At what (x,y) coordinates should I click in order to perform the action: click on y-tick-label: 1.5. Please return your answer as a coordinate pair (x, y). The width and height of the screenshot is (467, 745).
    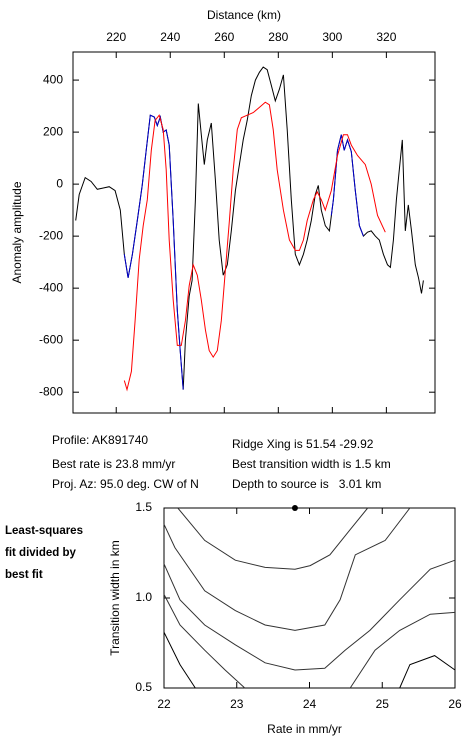
    Looking at the image, I should click on (143, 507).